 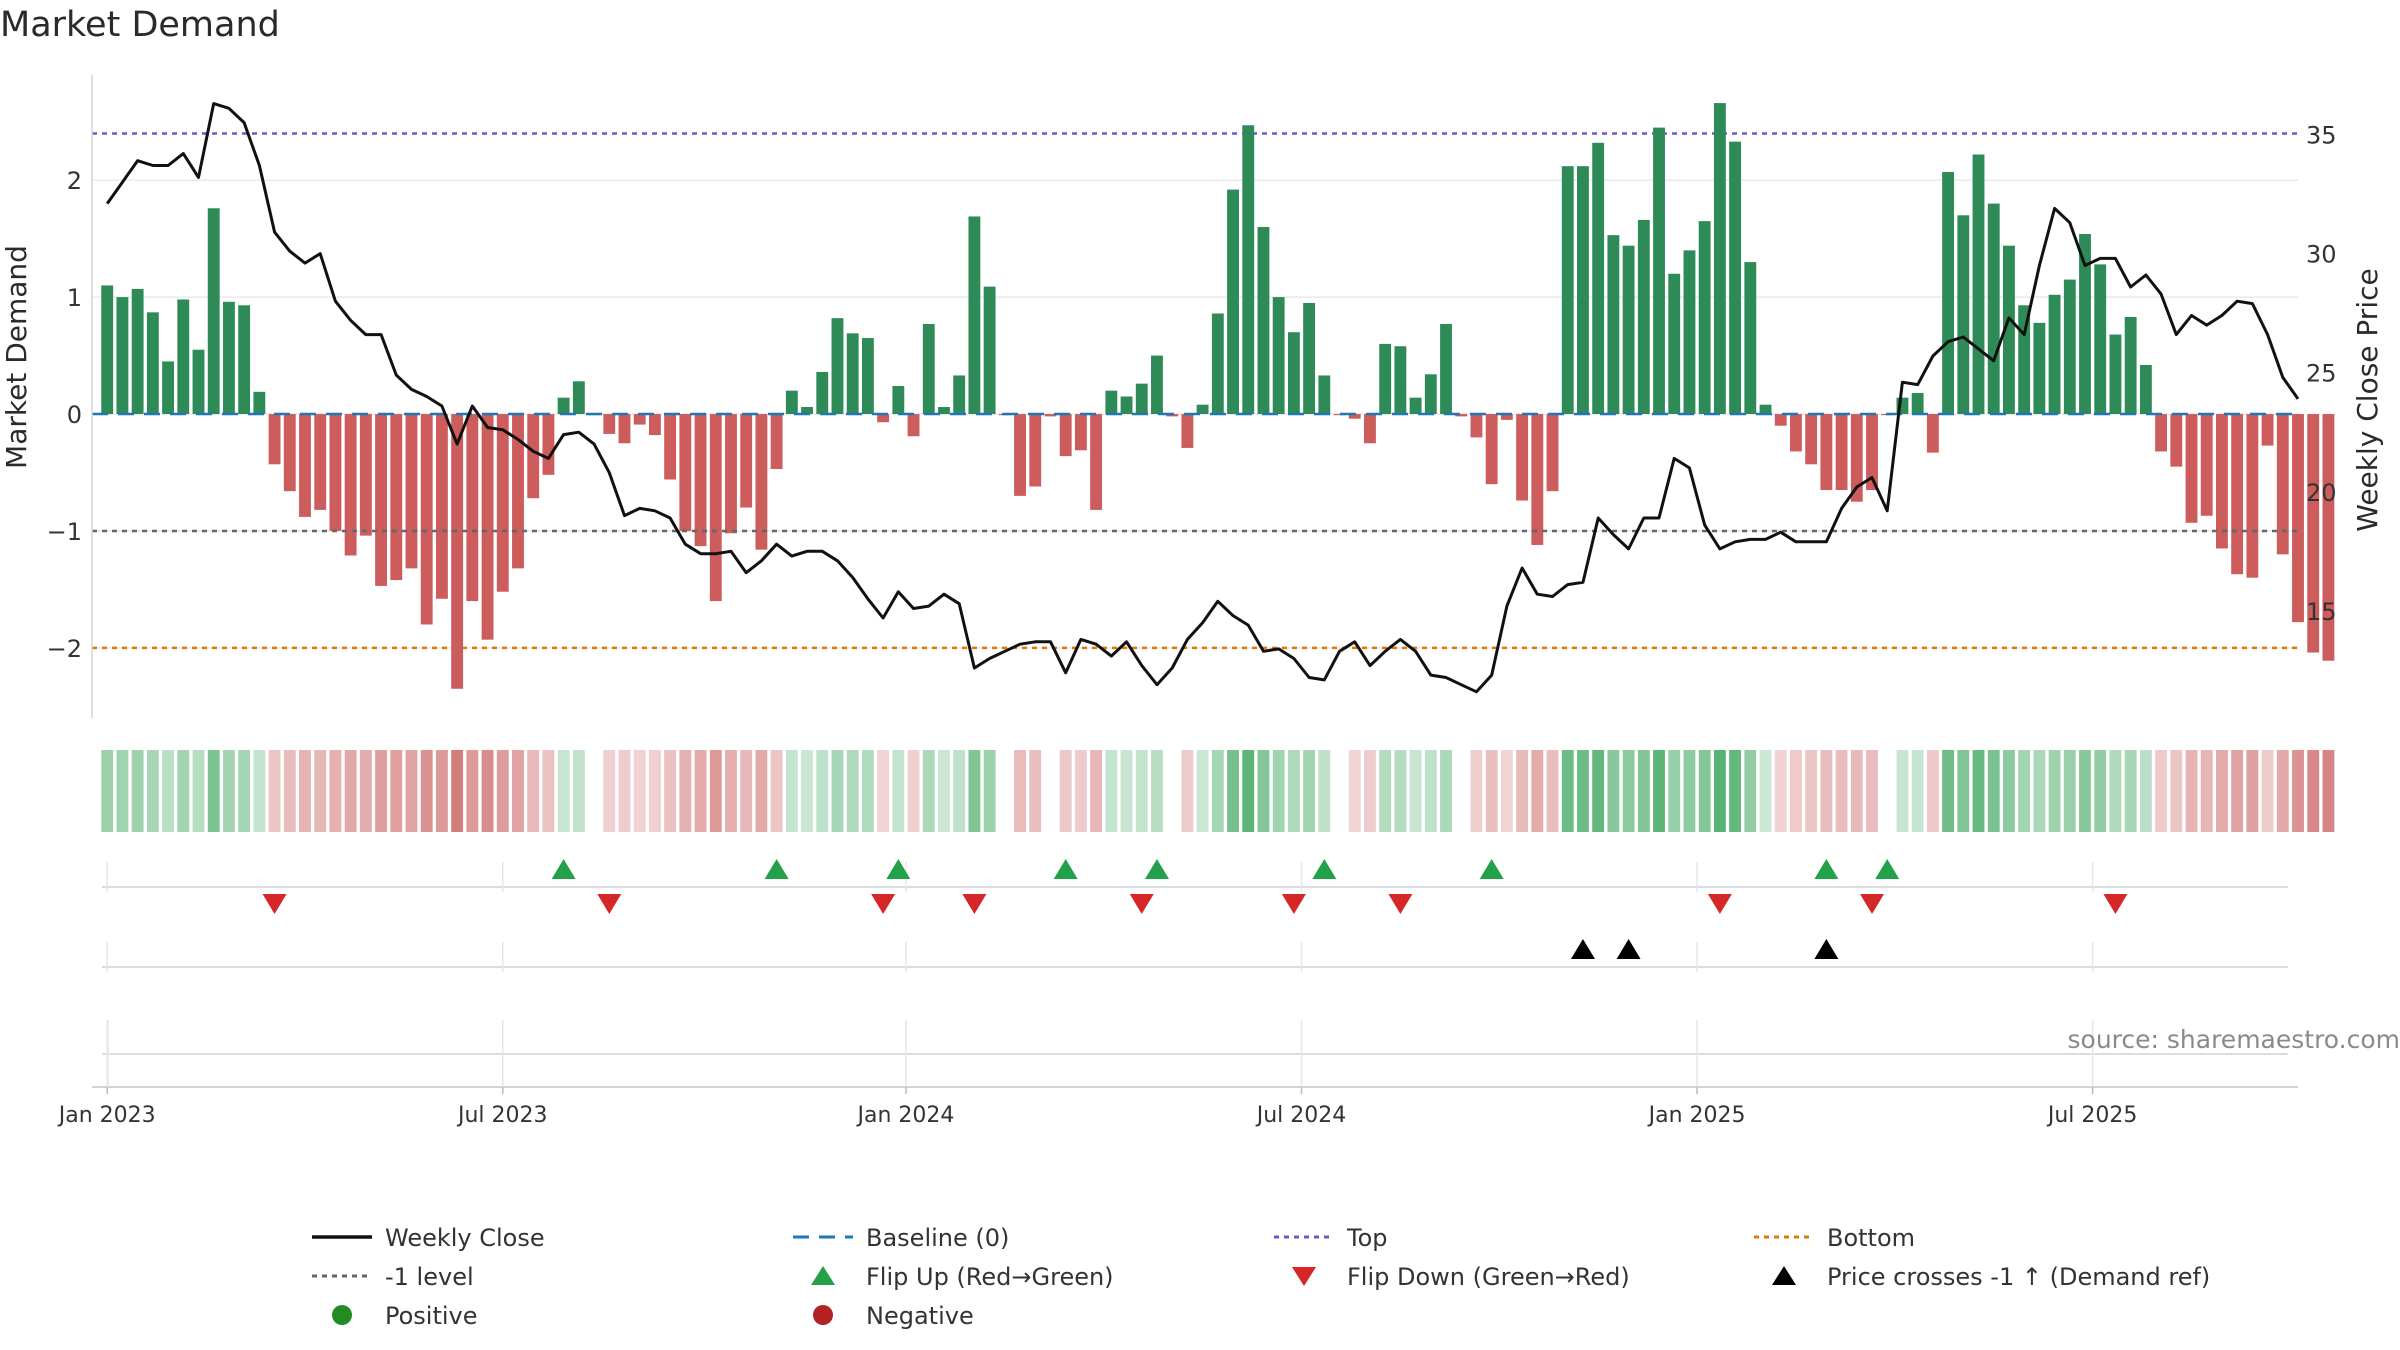 What do you see at coordinates (2234, 1039) in the screenshot?
I see `source-text: source: sharemaestro.com` at bounding box center [2234, 1039].